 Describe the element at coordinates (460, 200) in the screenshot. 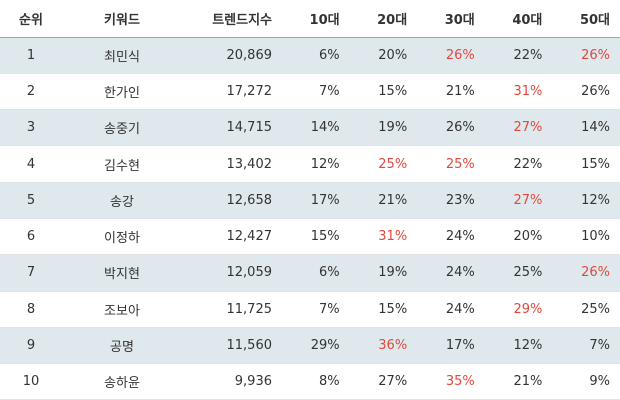

I see `age-30s-cell: 23%` at that location.